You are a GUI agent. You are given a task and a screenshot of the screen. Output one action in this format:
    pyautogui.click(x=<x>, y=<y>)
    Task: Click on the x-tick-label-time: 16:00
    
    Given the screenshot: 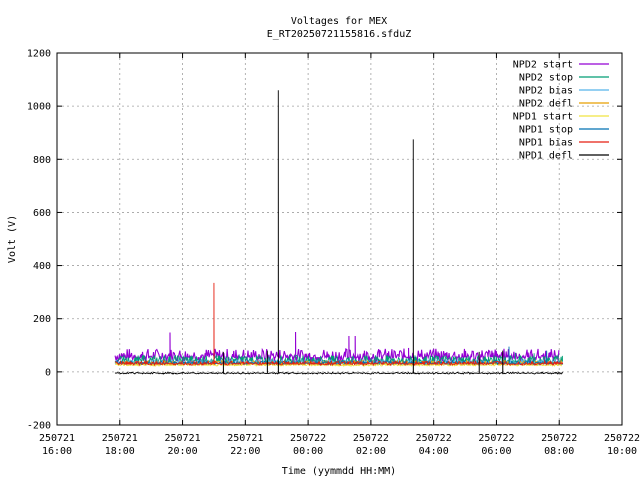 What is the action you would take?
    pyautogui.click(x=57, y=451)
    